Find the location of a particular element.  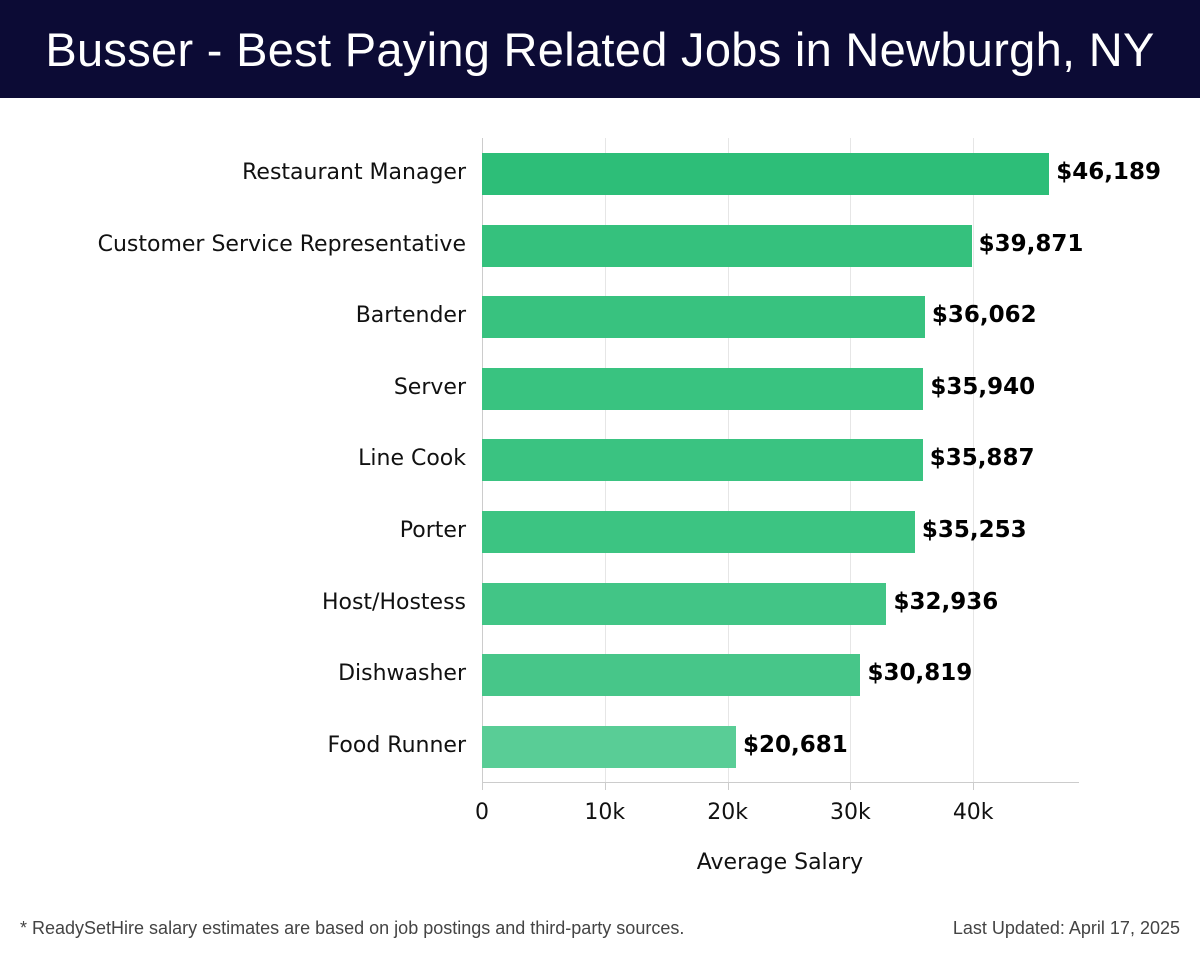

category-label: Line Cook is located at coordinates (412, 459).